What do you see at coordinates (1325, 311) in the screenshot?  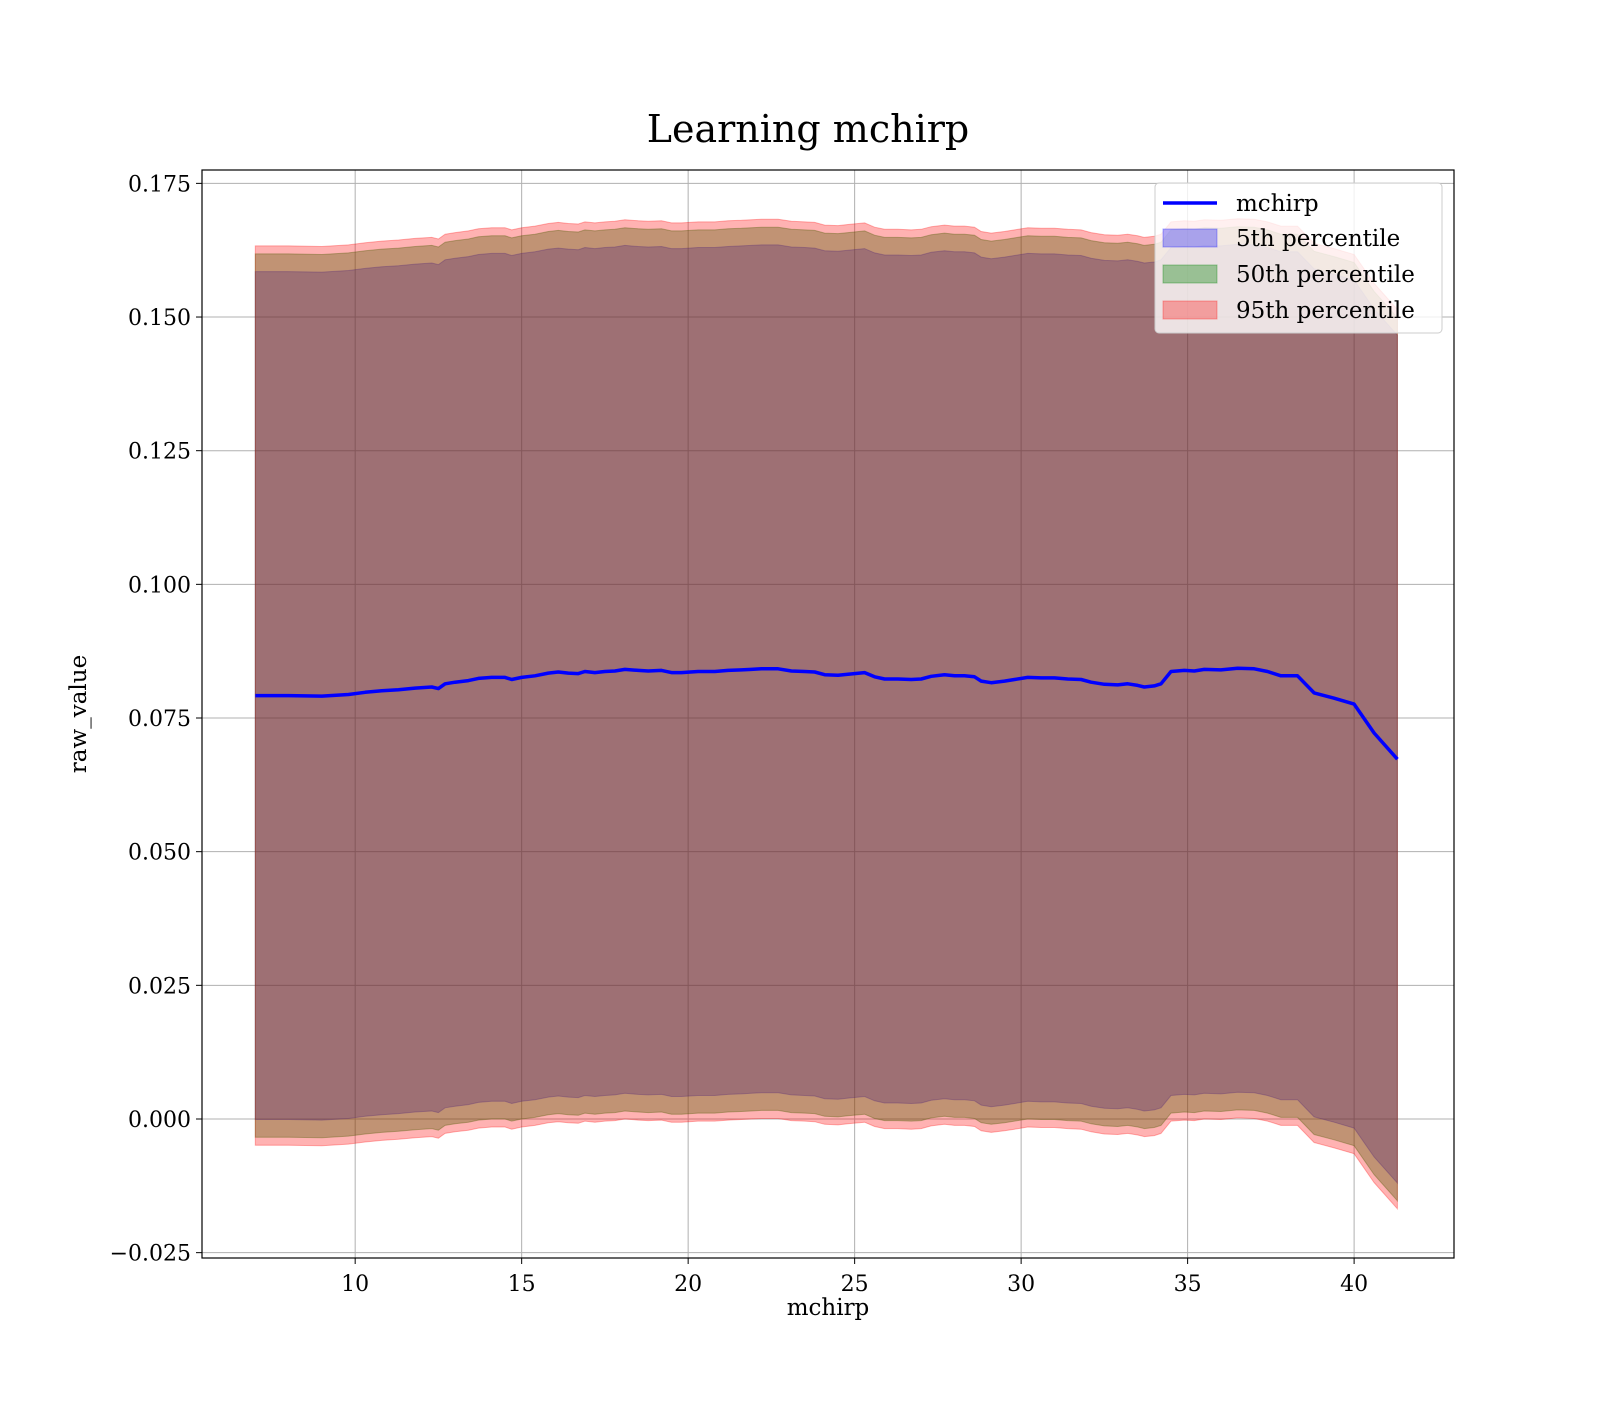 I see `legend-label-95th: 95th percentile` at bounding box center [1325, 311].